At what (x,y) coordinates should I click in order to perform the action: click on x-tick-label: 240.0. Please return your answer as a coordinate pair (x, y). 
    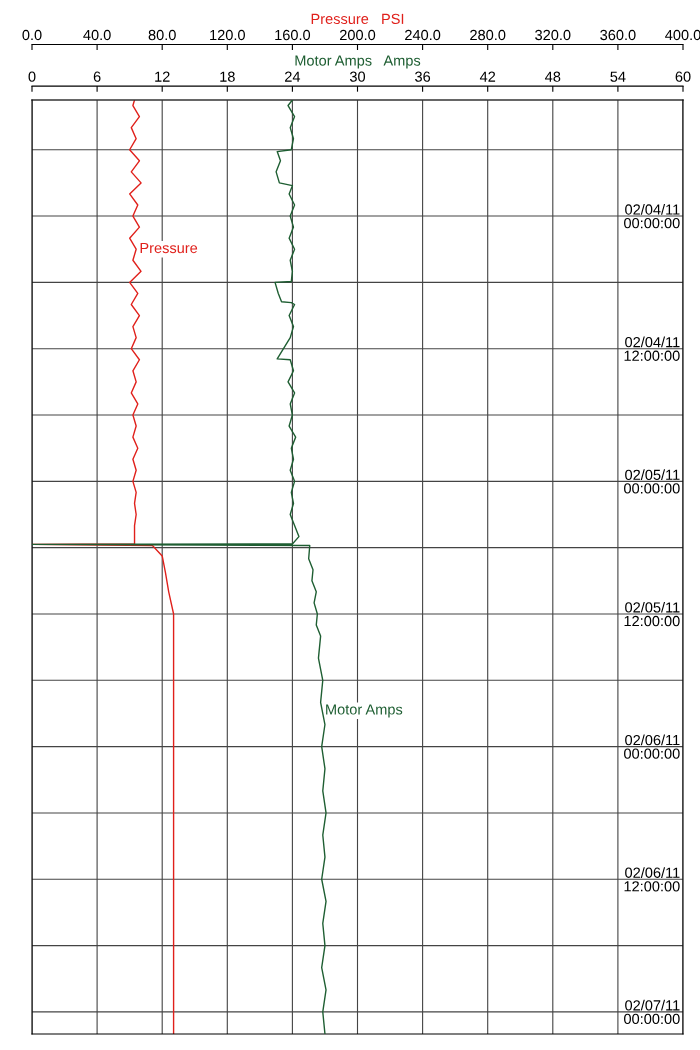
    Looking at the image, I should click on (423, 35).